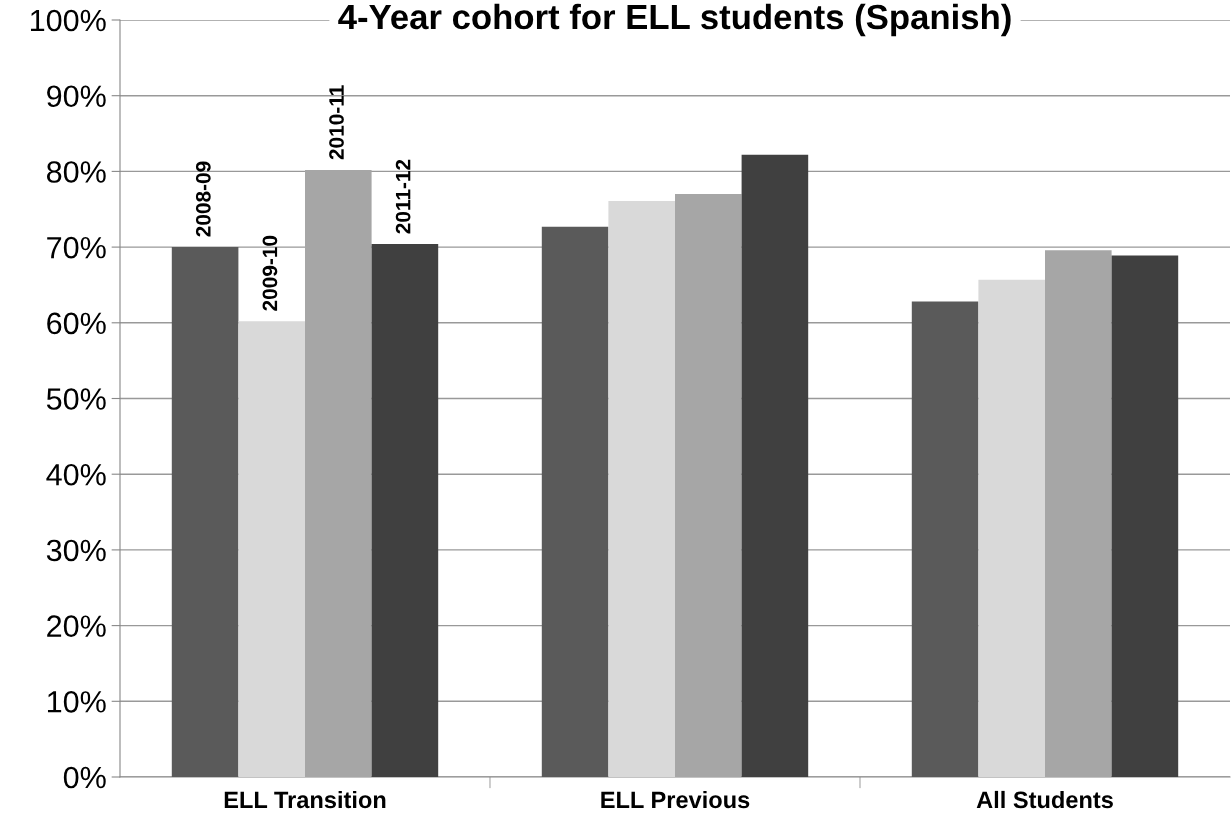 The height and width of the screenshot is (823, 1231). What do you see at coordinates (76, 96) in the screenshot?
I see `y-tick-label: 90%` at bounding box center [76, 96].